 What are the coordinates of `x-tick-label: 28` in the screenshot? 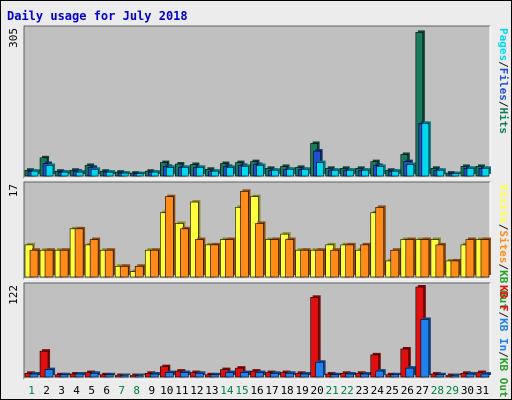 It's located at (437, 390).